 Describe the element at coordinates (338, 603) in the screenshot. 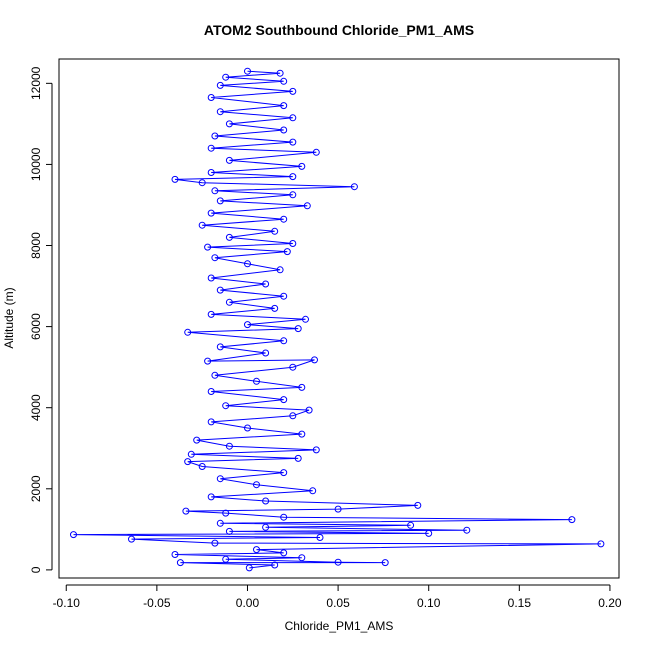

I see `x-tick-label: 0.05` at that location.